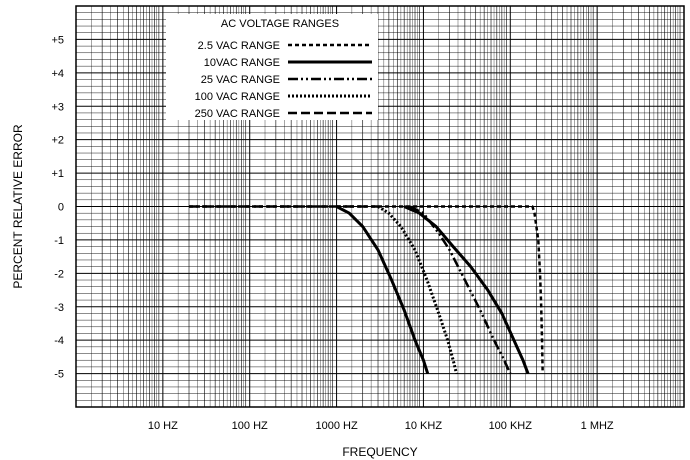 This screenshot has width=690, height=460. What do you see at coordinates (59, 341) in the screenshot?
I see `y-tick-label: -4` at bounding box center [59, 341].